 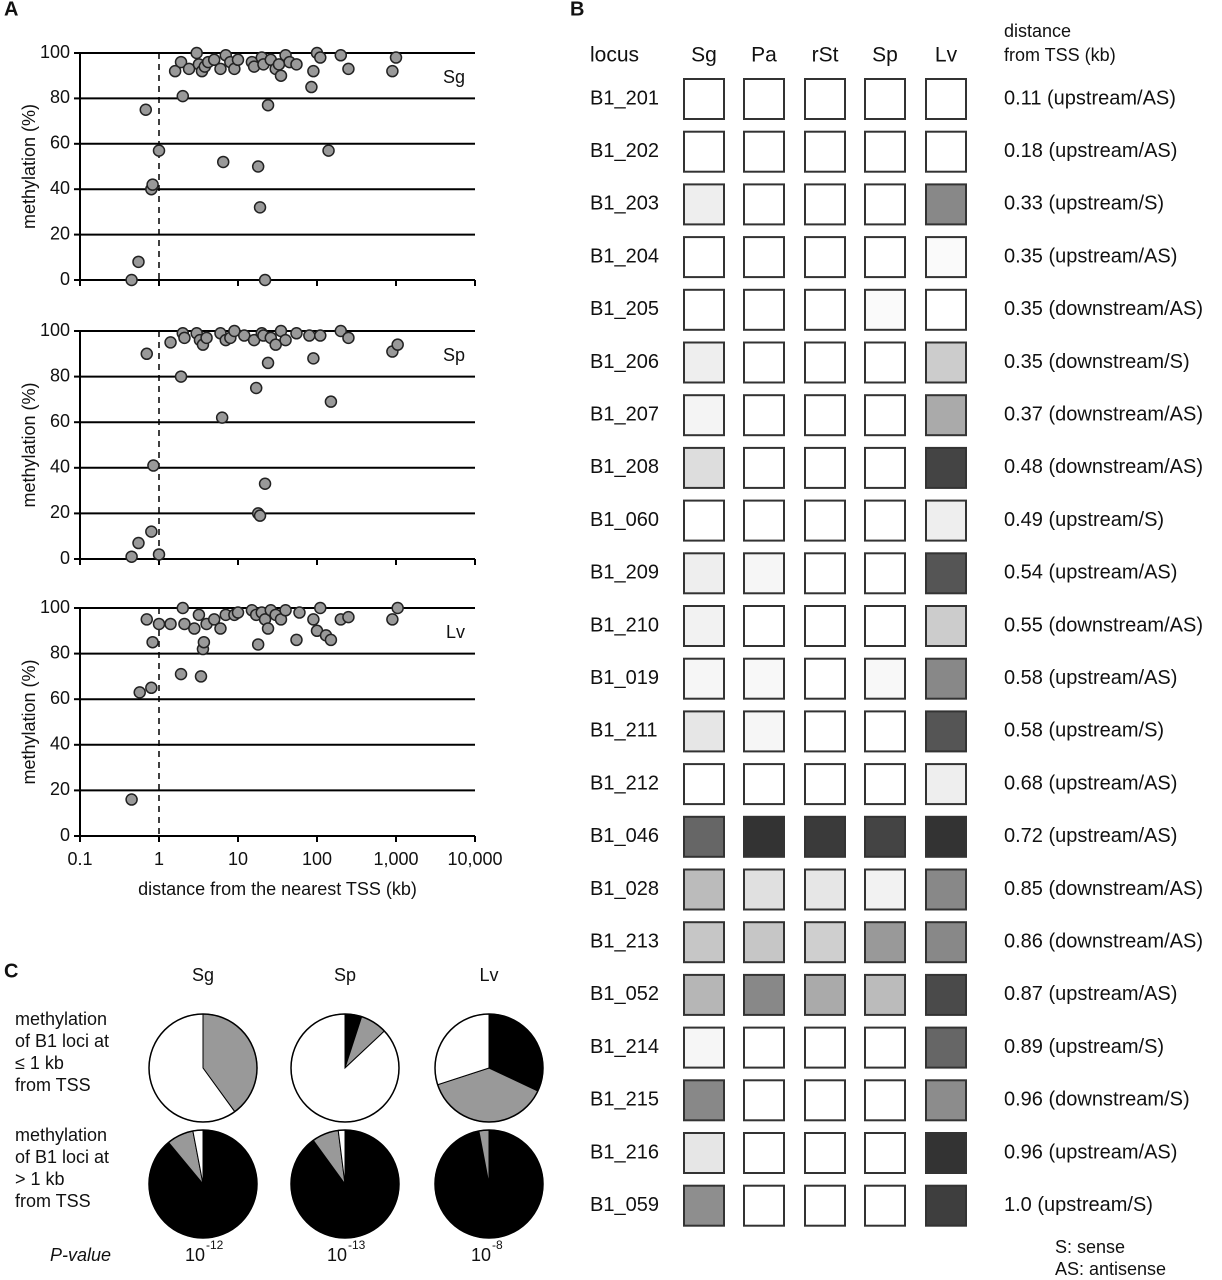 I want to click on y-tick-label: 20, so click(x=60, y=233).